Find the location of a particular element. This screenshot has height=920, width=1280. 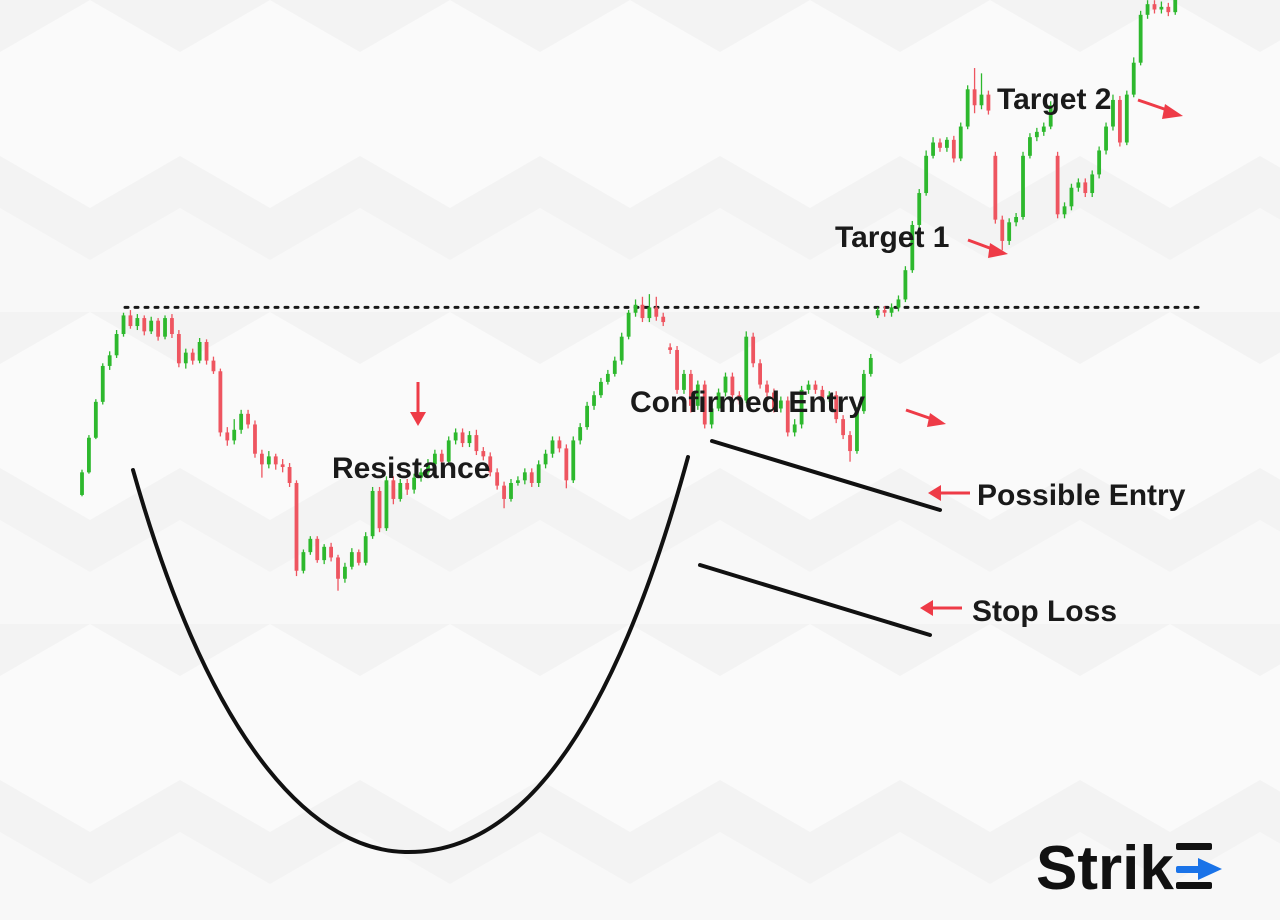

strike-logo: Strik is located at coordinates (1129, 868).